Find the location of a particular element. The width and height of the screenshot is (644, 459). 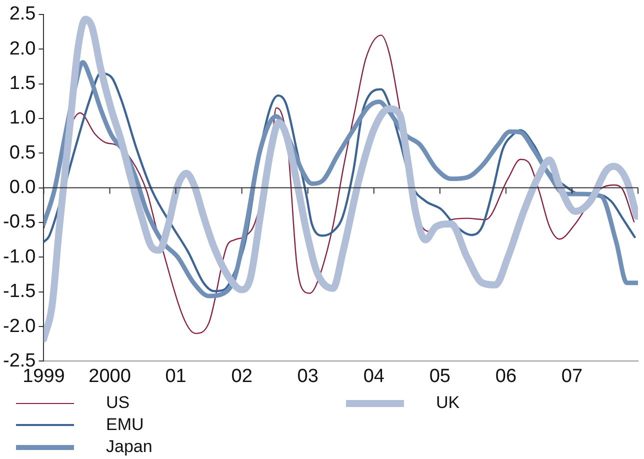

x-tick-label: 01 is located at coordinates (175, 376).